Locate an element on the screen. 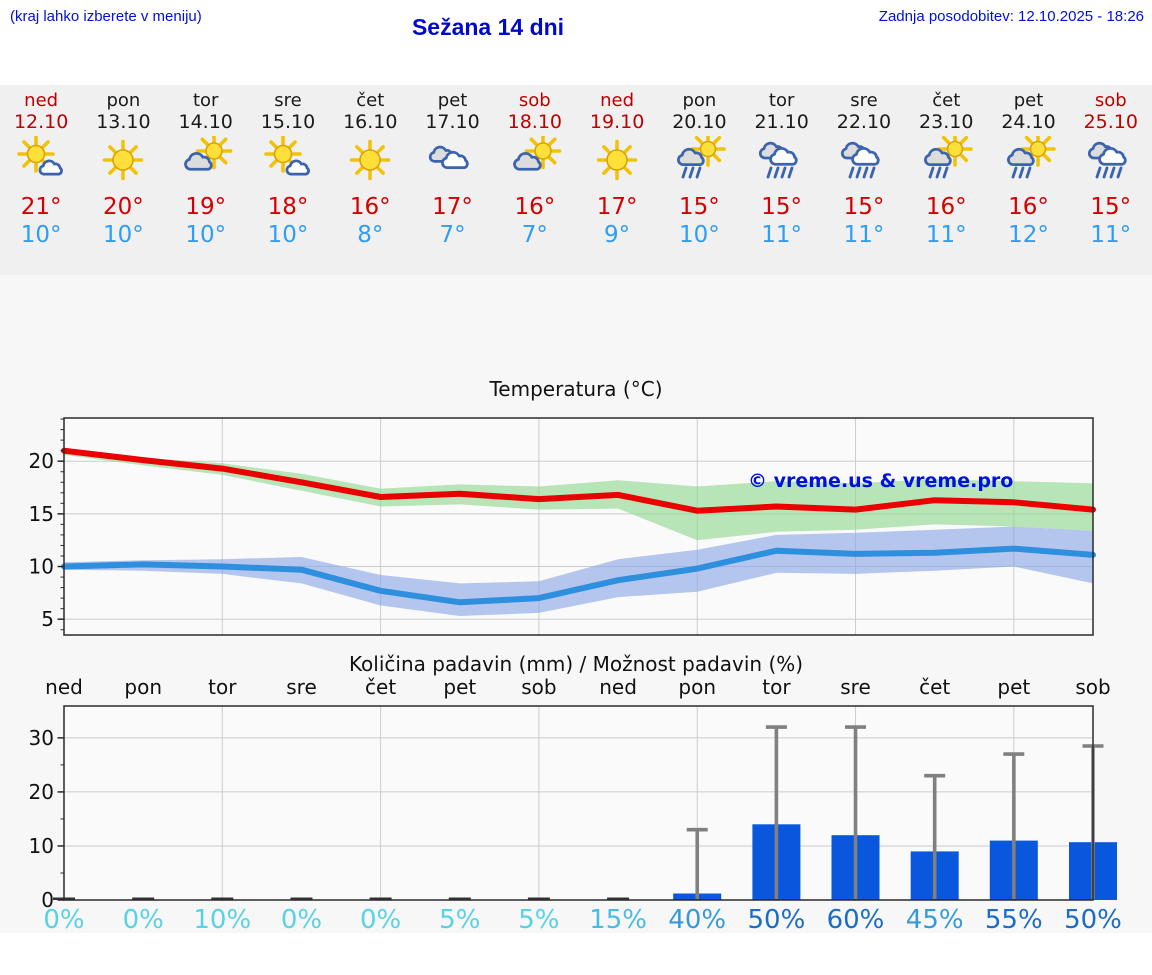 The height and width of the screenshot is (975, 1152). forecast-day-column: sre 15.10 18° 10° is located at coordinates (288, 180).